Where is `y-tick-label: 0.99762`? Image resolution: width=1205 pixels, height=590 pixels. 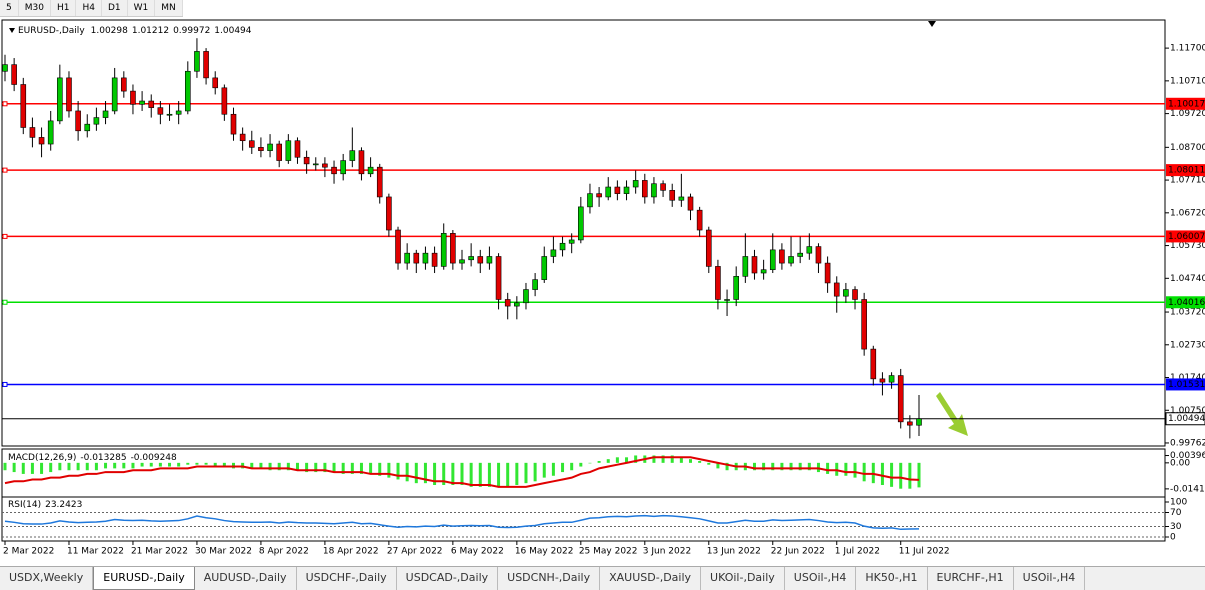 y-tick-label: 0.99762 is located at coordinates (1187, 443).